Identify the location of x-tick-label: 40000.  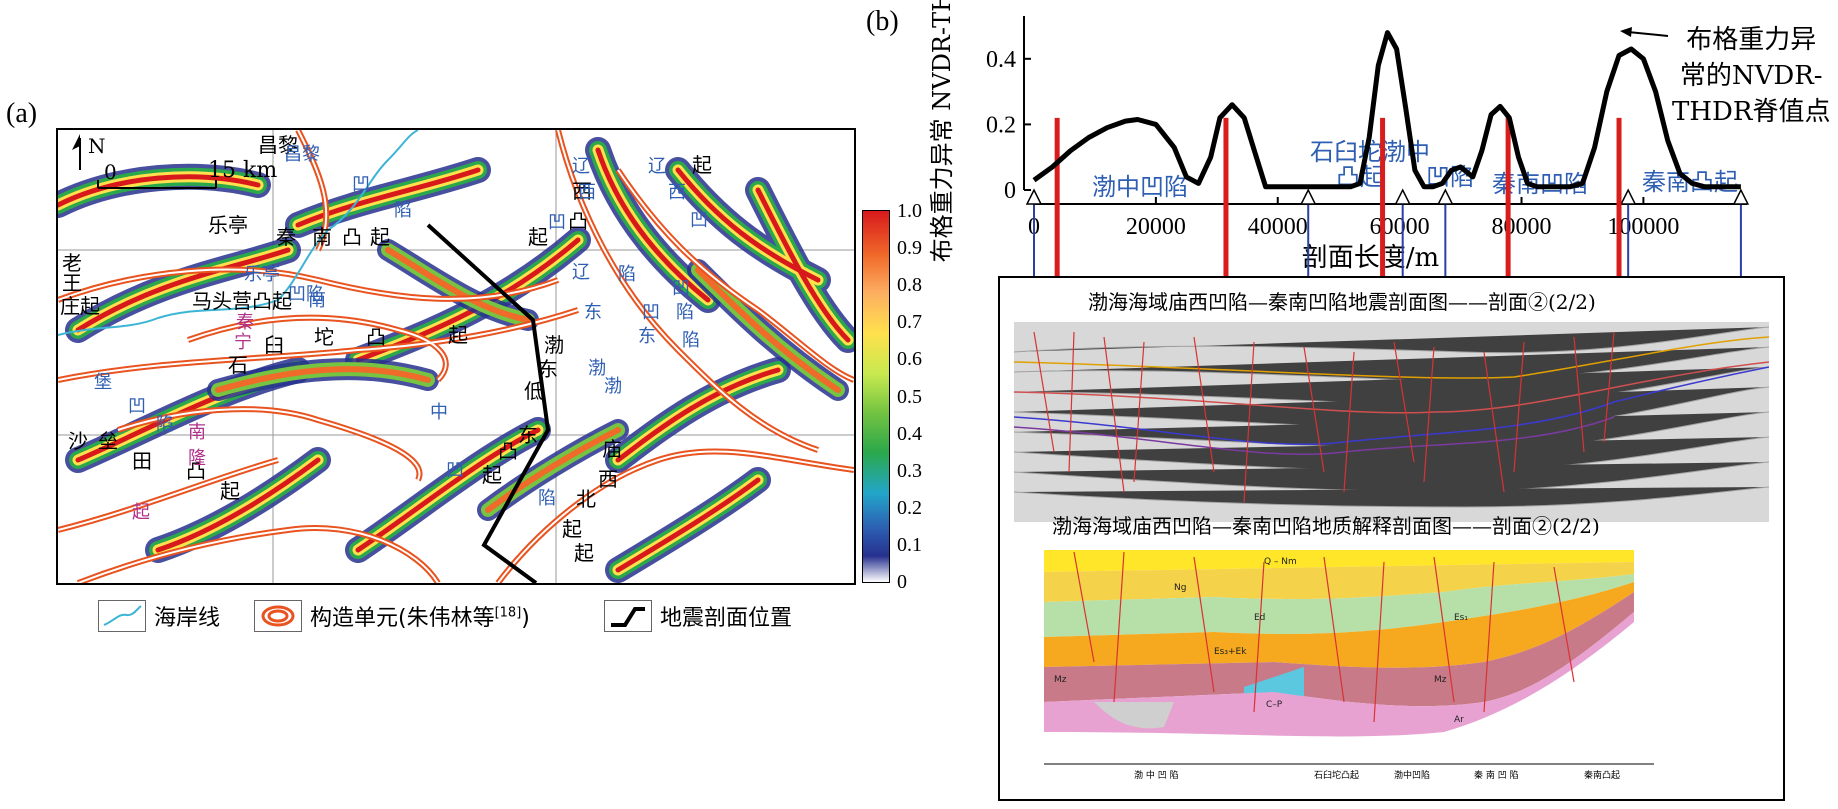
(1278, 227).